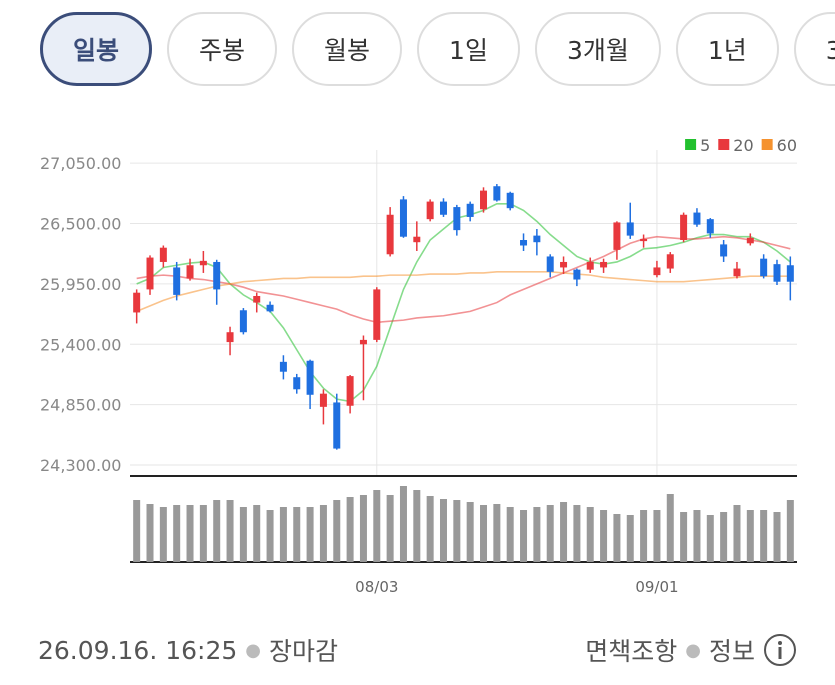 This screenshot has height=685, width=835. What do you see at coordinates (138, 650) in the screenshot?
I see `timestamp: 26.09.16. 16:25` at bounding box center [138, 650].